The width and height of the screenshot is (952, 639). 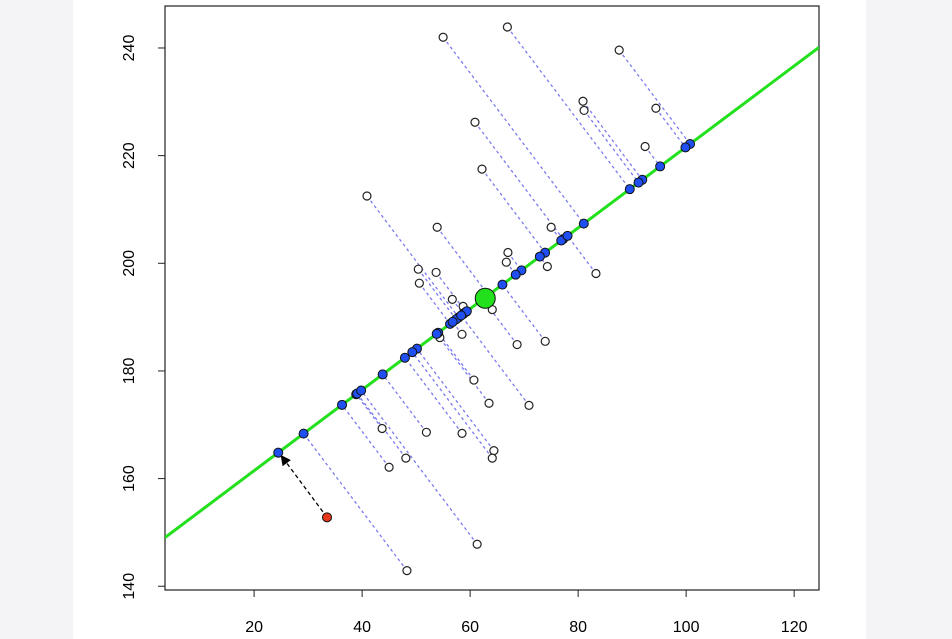 What do you see at coordinates (470, 627) in the screenshot?
I see `x-tick-label: 60` at bounding box center [470, 627].